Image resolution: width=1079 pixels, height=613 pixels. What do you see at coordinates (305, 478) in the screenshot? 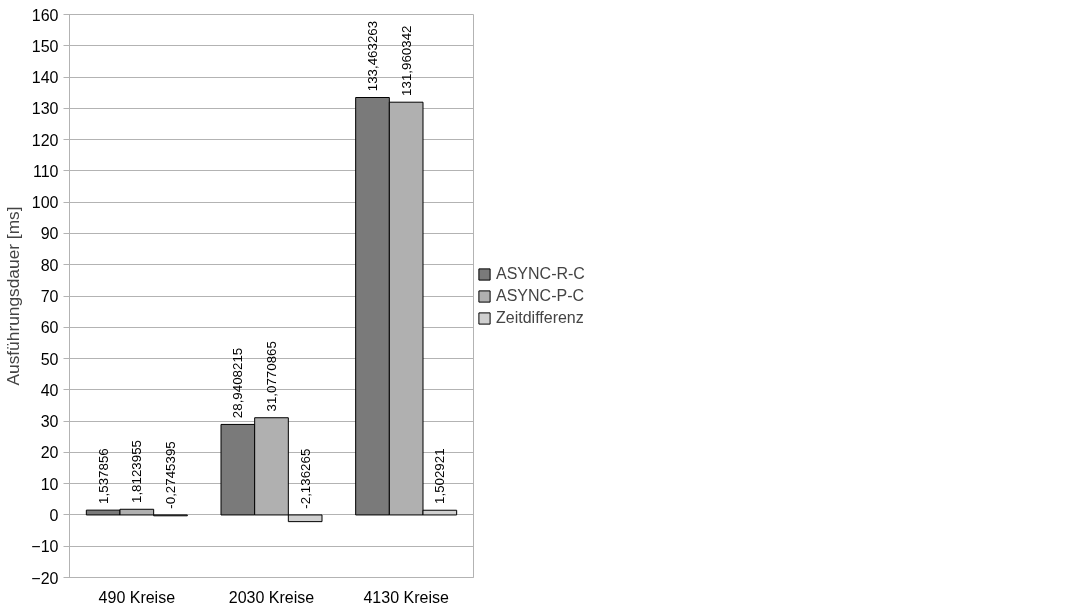
I see `data-label: -2,136265` at bounding box center [305, 478].